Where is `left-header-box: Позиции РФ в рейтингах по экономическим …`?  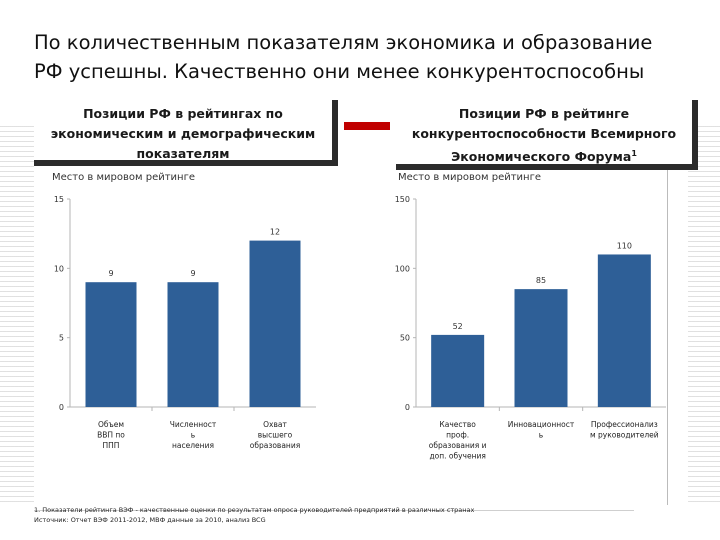 left-header-box: Позиции РФ в рейтингах по экономическим … is located at coordinates (186, 133).